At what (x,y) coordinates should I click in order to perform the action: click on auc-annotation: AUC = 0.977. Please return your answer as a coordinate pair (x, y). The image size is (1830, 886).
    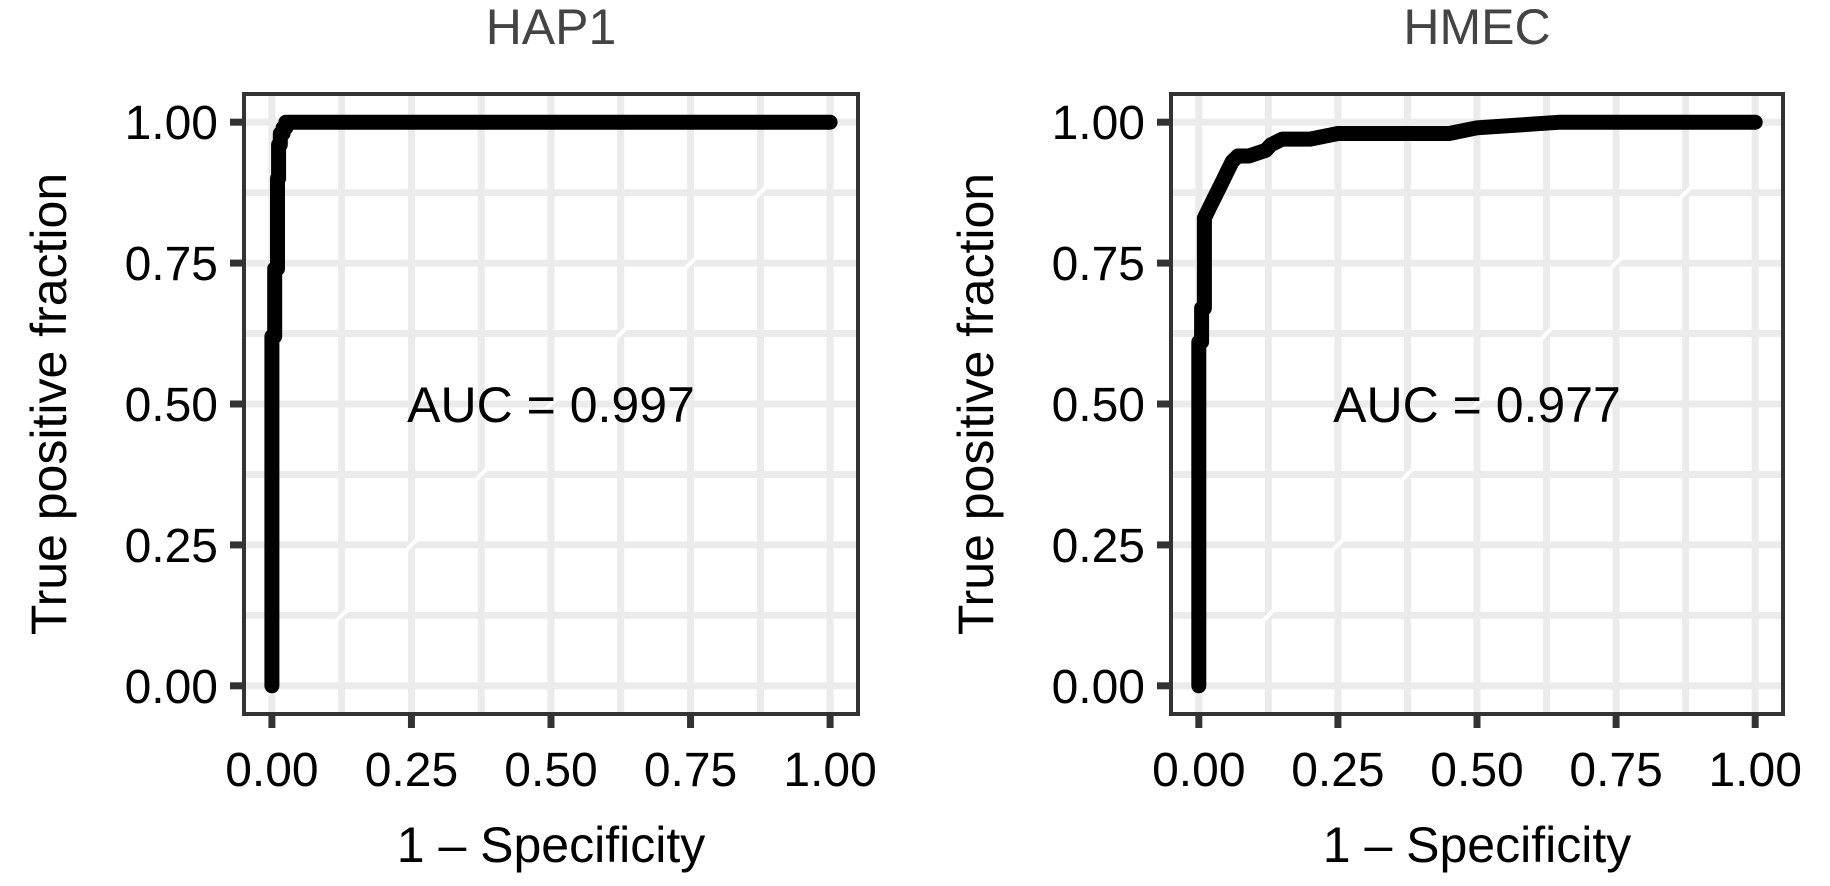
    Looking at the image, I should click on (1477, 405).